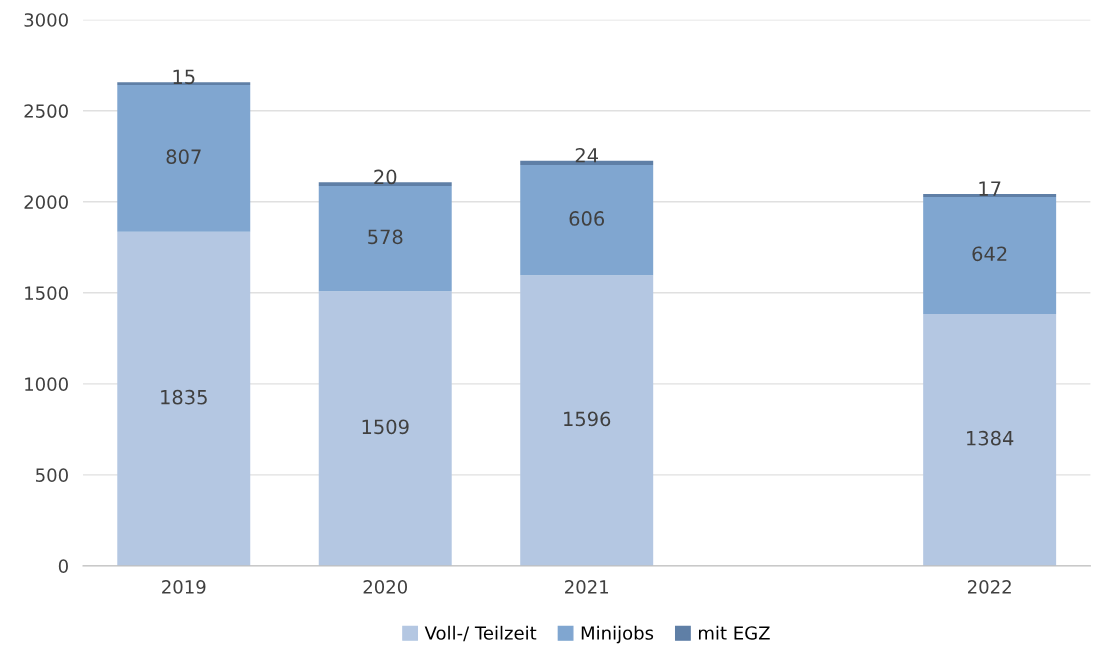 The width and height of the screenshot is (1107, 658). I want to click on data-label: 642, so click(989, 254).